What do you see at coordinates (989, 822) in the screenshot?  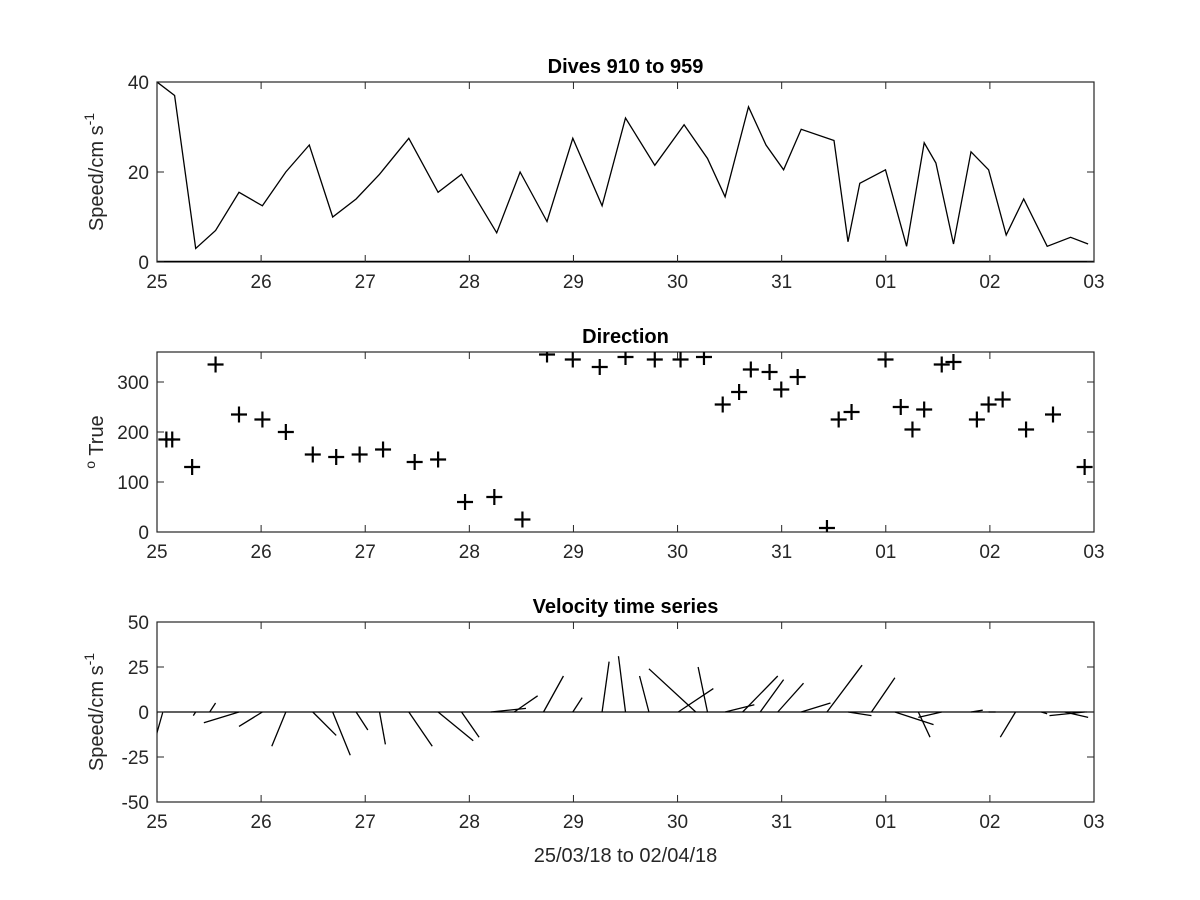 I see `x-tick-label: 02` at bounding box center [989, 822].